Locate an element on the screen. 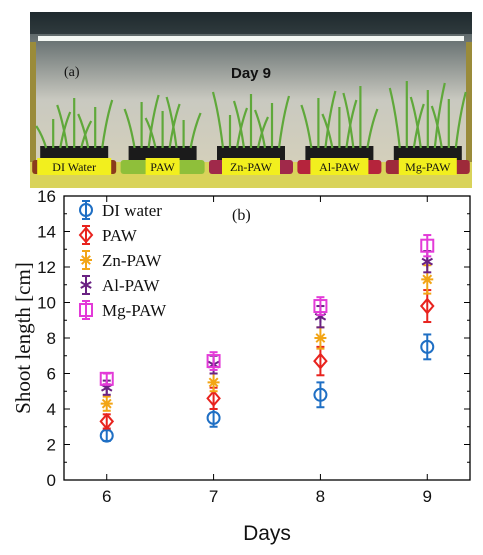  y-tick-label: 14 is located at coordinates (46, 232).